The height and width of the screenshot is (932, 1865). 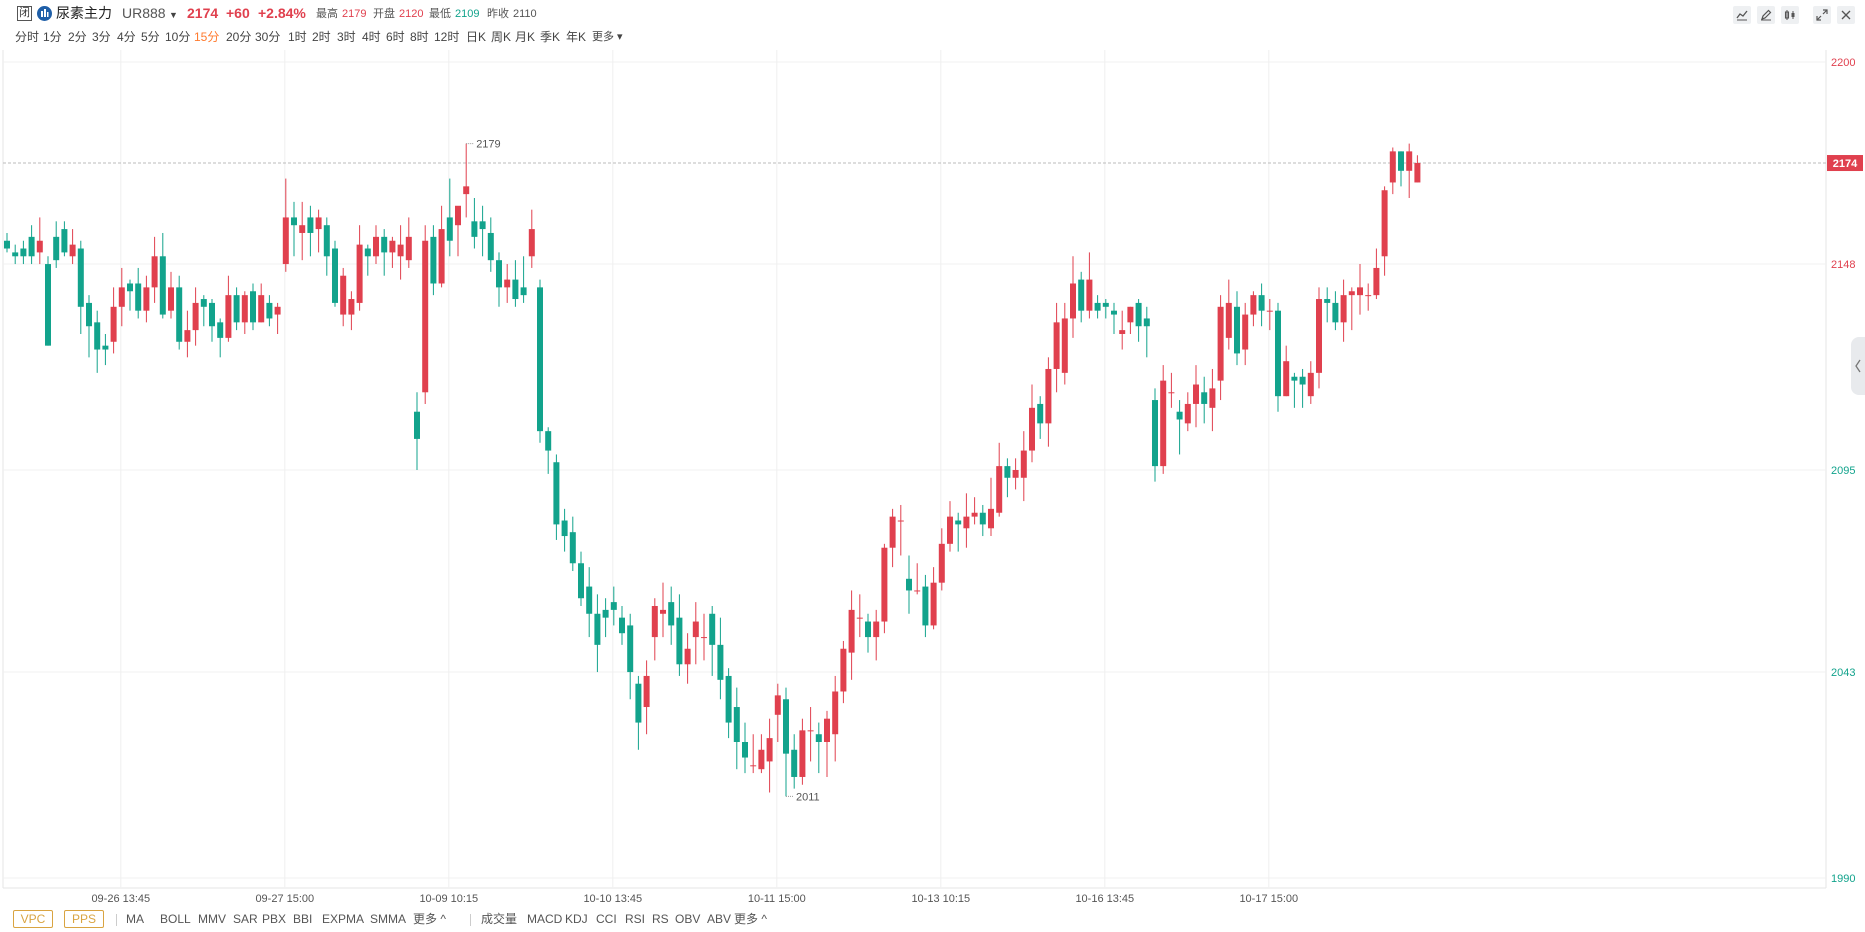 I want to click on max-marker-label: 2179, so click(x=488, y=145).